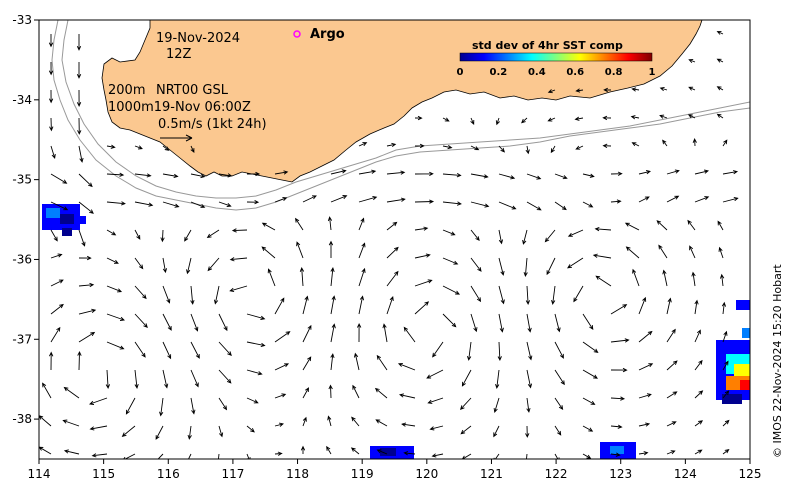 Image resolution: width=791 pixels, height=492 pixels. I want to click on y-tick-label: -35, so click(22, 180).